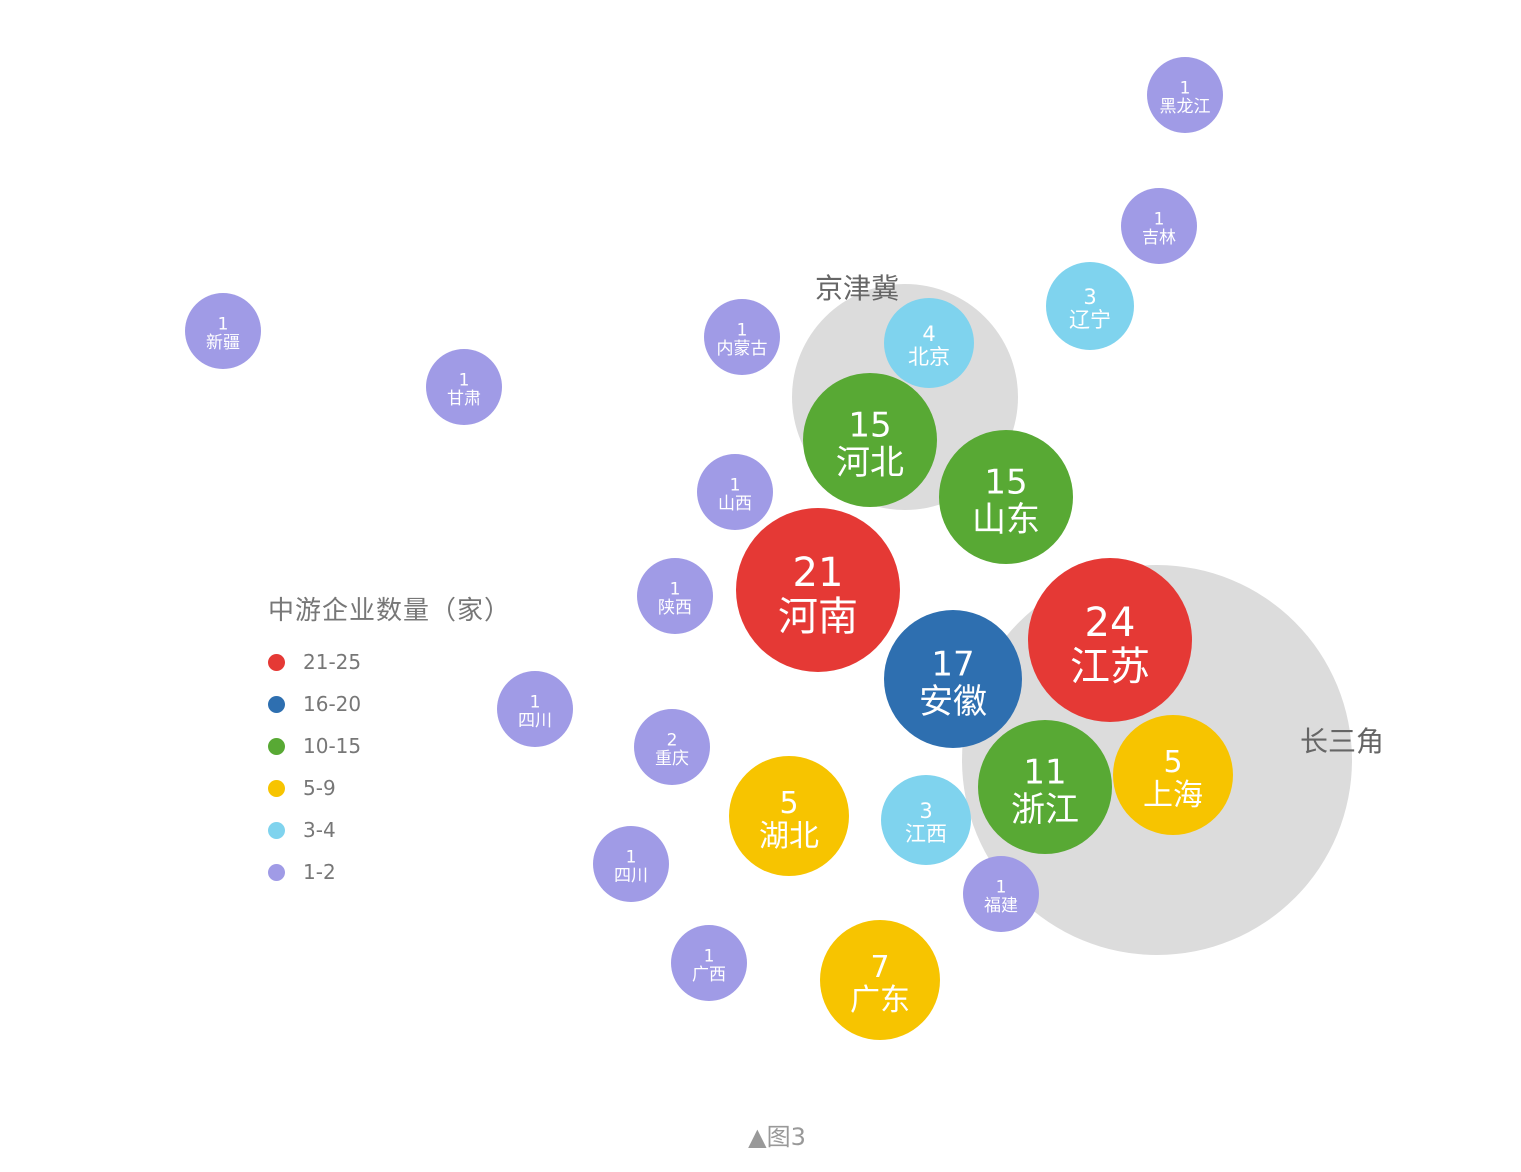 This screenshot has height=1172, width=1521. Describe the element at coordinates (1001, 906) in the screenshot. I see `bubble-name: 福建` at that location.